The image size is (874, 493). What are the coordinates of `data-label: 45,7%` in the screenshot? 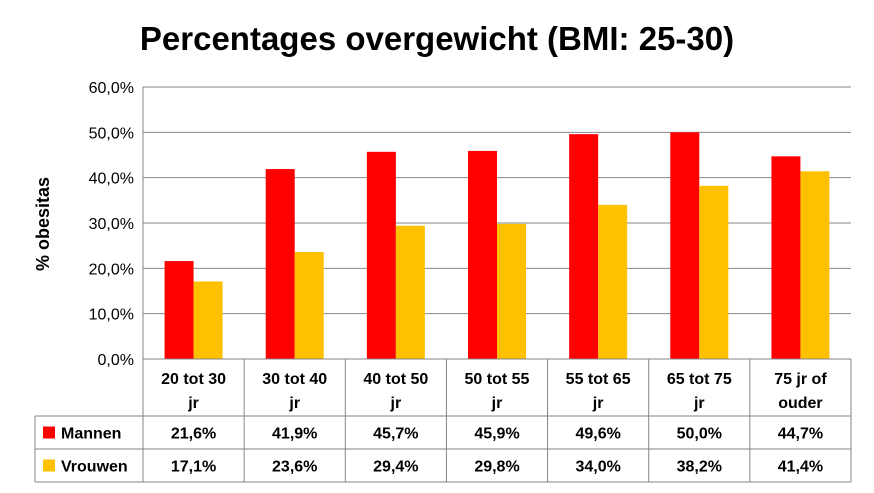 It's located at (395, 434).